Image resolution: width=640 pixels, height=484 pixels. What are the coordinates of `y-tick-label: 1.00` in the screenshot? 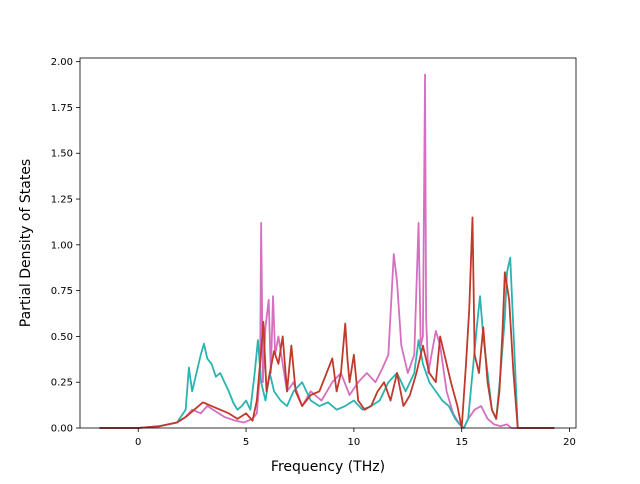 It's located at (62, 245).